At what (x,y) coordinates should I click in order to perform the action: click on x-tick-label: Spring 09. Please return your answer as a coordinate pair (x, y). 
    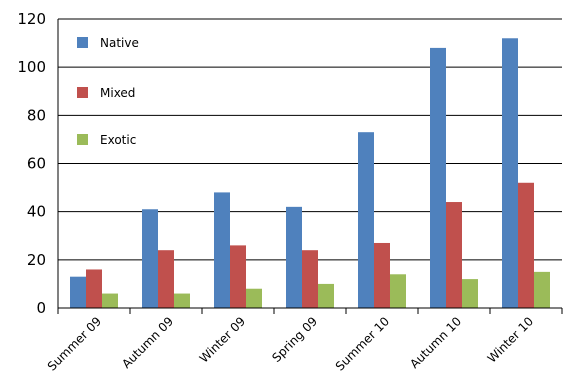
    Looking at the image, I should click on (294, 339).